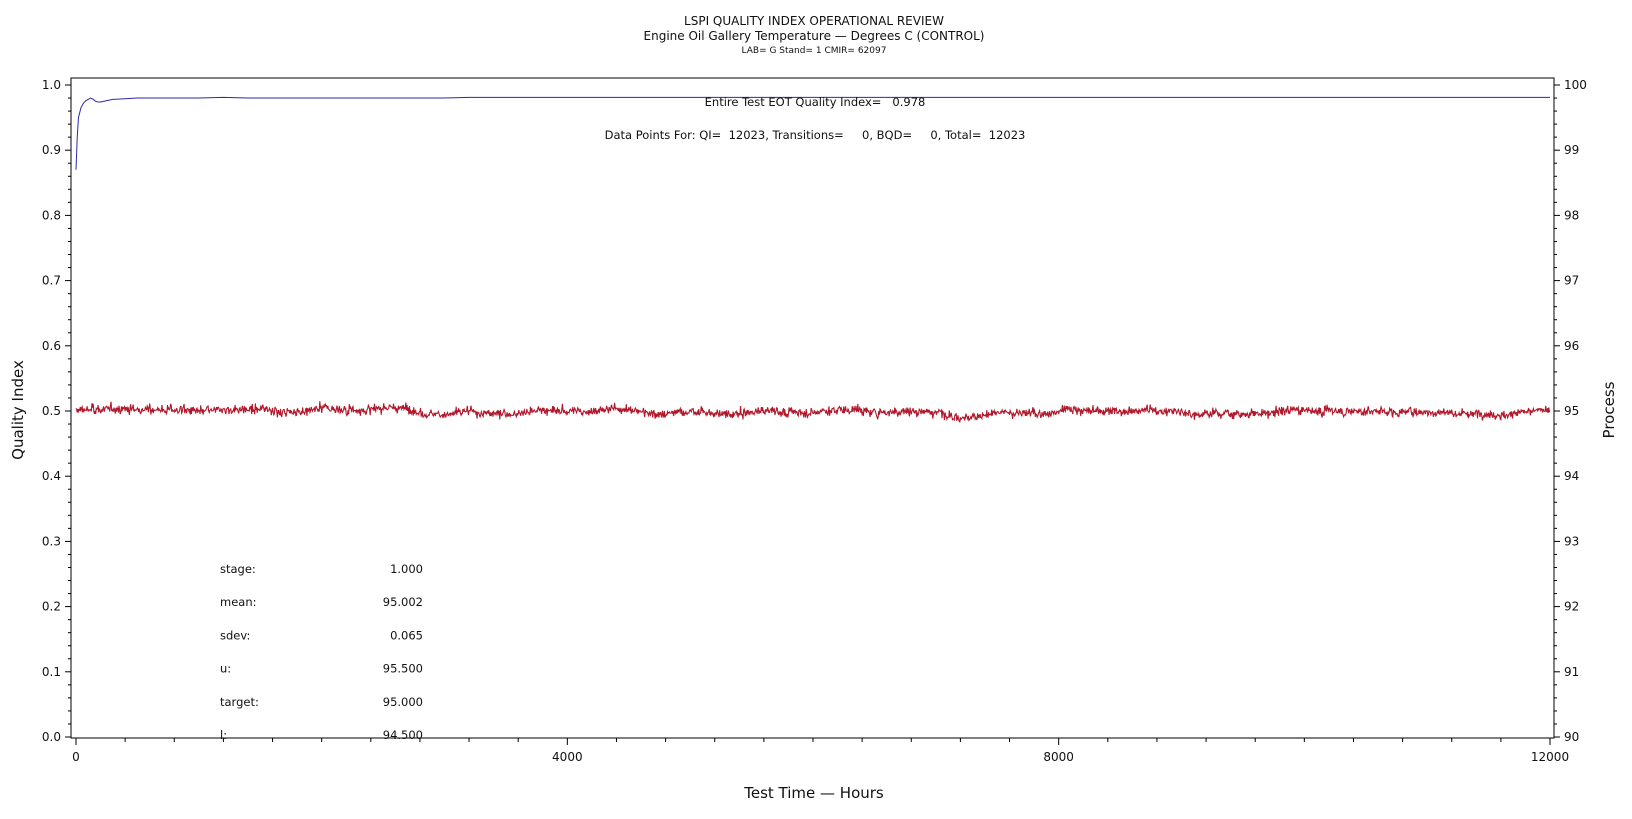 This screenshot has height=819, width=1632. What do you see at coordinates (1571, 607) in the screenshot?
I see `y-right-tick-label: 92` at bounding box center [1571, 607].